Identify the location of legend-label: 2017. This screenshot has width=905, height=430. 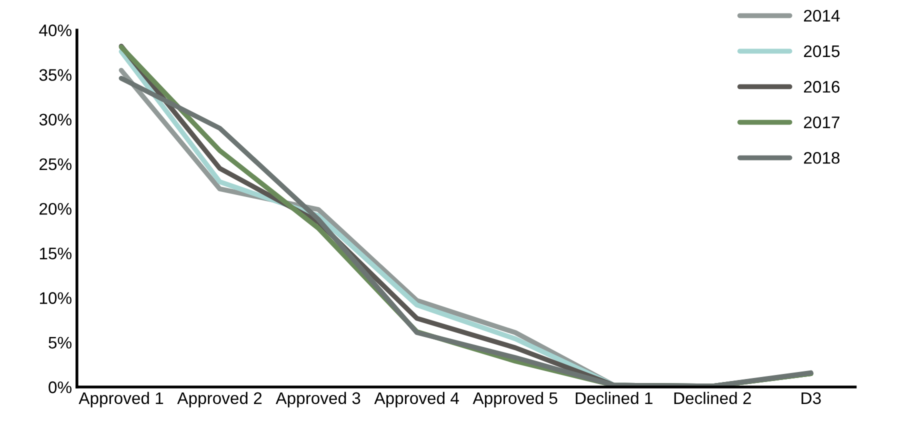
(822, 122).